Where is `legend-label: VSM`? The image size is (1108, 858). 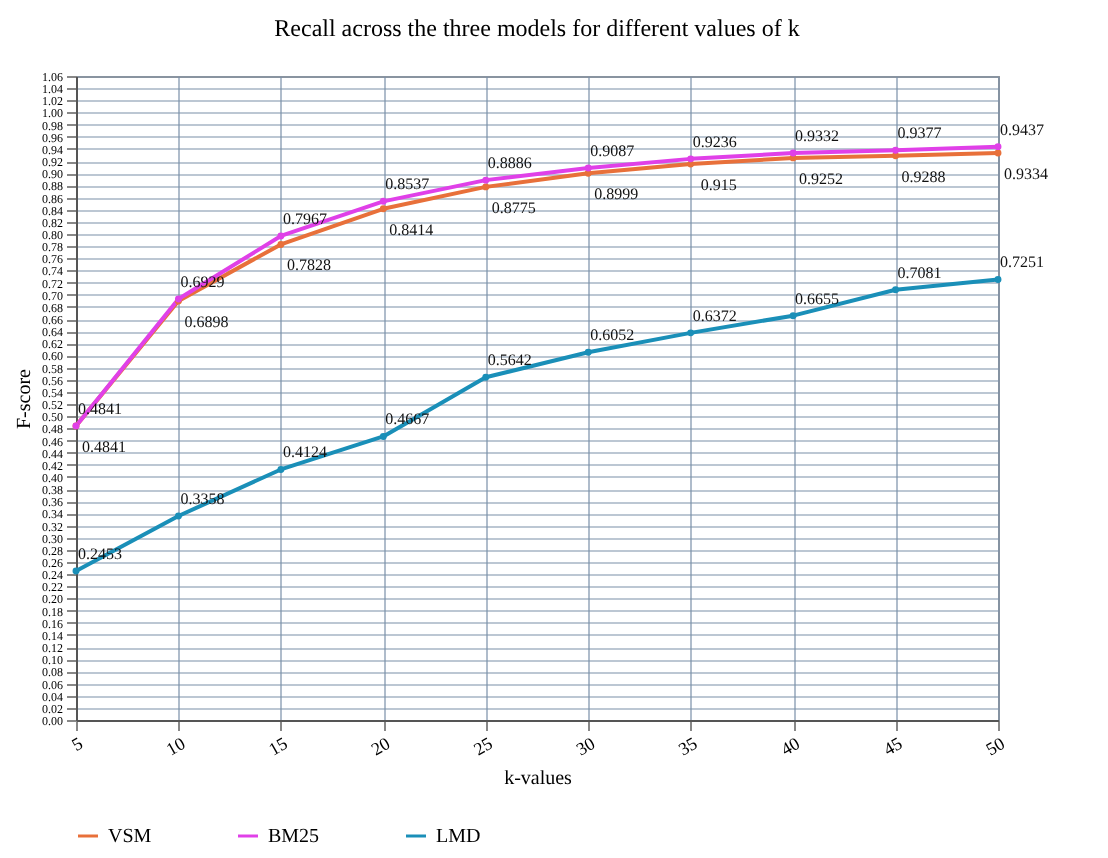 legend-label: VSM is located at coordinates (130, 837).